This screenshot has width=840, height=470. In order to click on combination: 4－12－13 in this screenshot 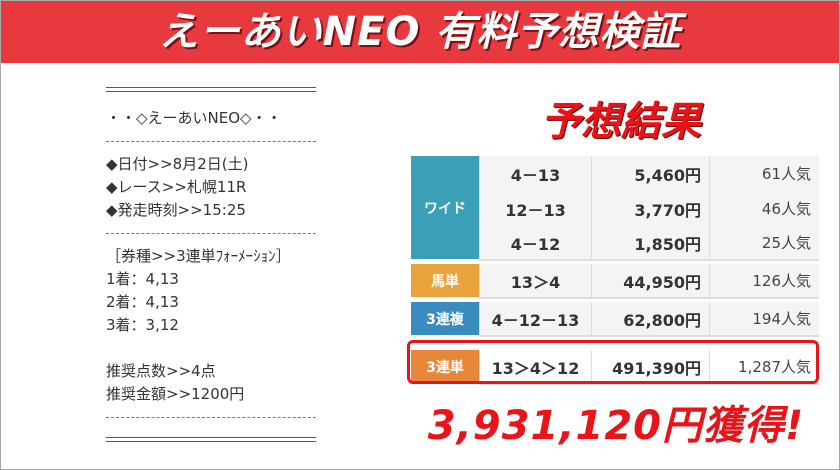, I will do `click(535, 319)`.